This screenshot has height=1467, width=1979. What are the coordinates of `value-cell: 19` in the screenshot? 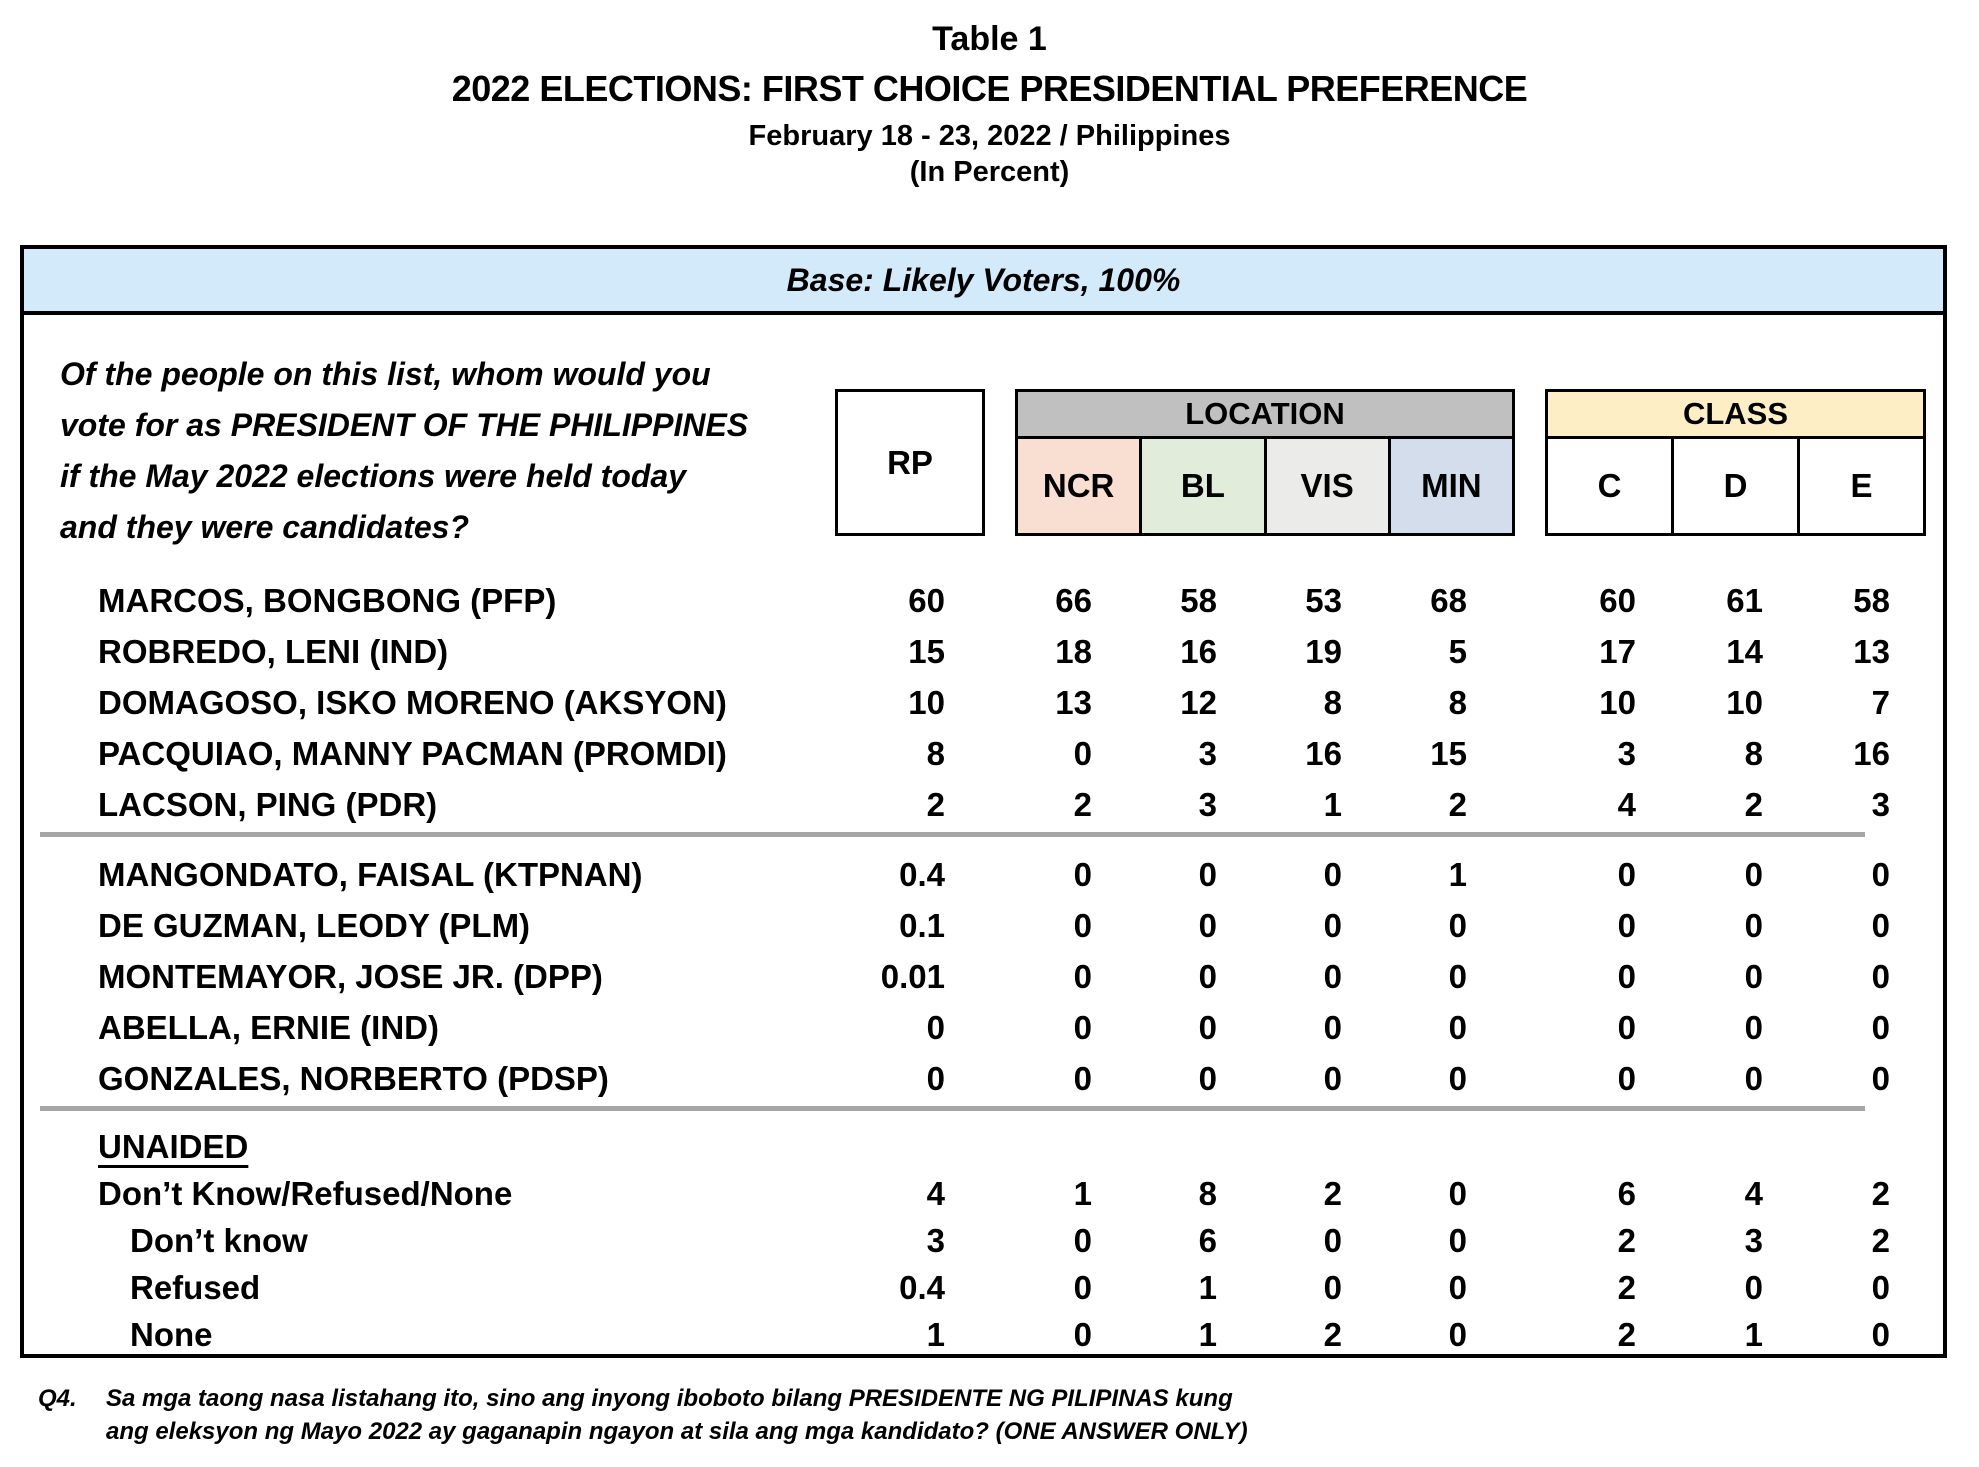 It's located at (1323, 651).